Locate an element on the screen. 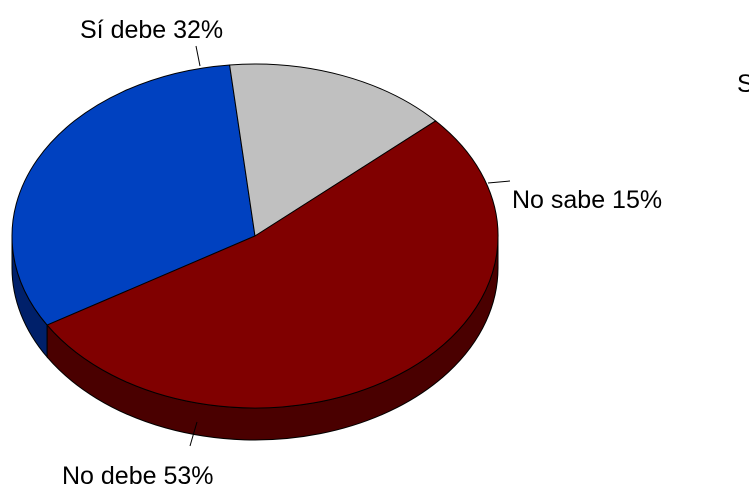  slice-label-no-debe: No debe 53% is located at coordinates (138, 476).